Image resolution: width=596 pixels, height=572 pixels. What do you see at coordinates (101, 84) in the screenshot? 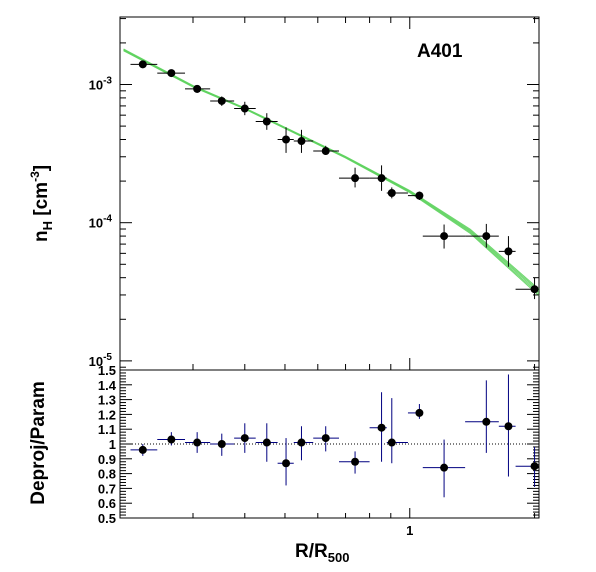
I see `y-tick-label: 10⁻³` at bounding box center [101, 84].